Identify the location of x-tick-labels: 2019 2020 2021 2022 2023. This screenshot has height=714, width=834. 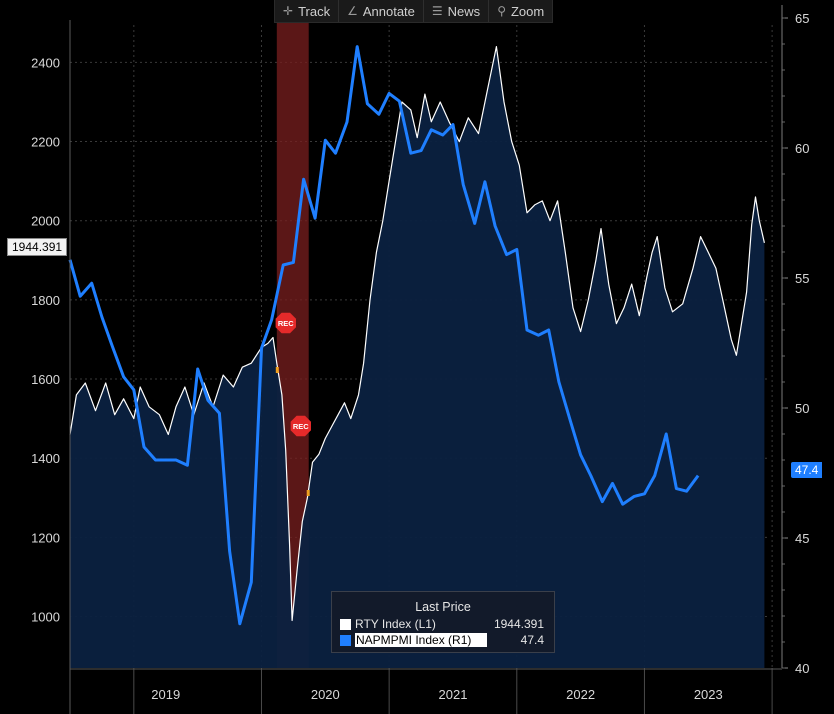
(436, 694).